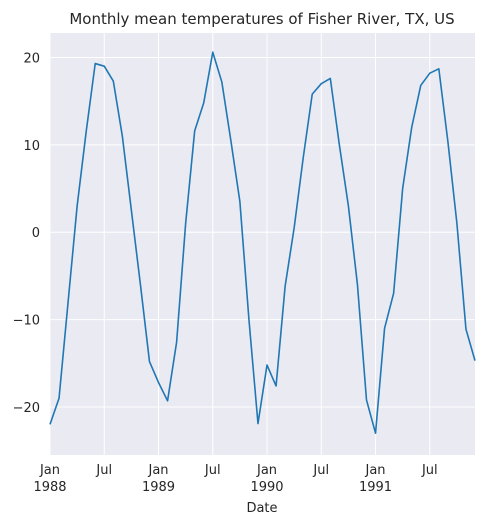 This screenshot has height=525, width=485. I want to click on x-axis-label: Date, so click(261, 508).